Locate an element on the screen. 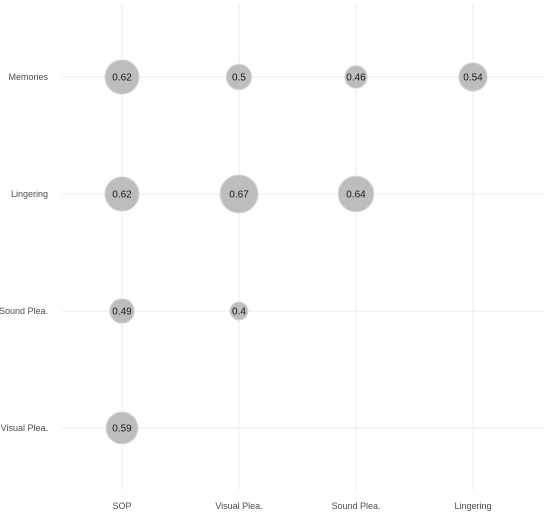 The width and height of the screenshot is (550, 517). bubble-label-memories-sop: 0.62 is located at coordinates (122, 78).